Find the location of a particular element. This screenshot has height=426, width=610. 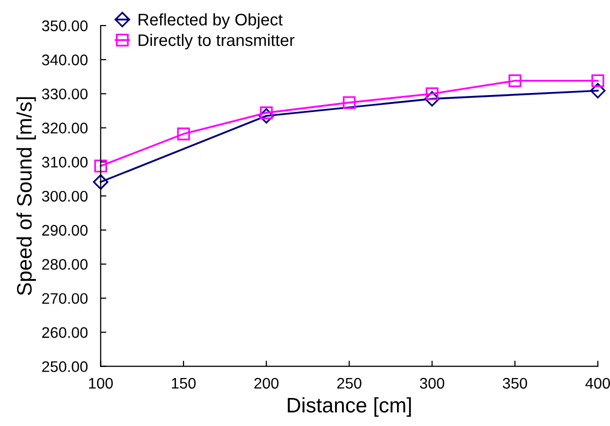

x-tick-label: 250 is located at coordinates (349, 383).